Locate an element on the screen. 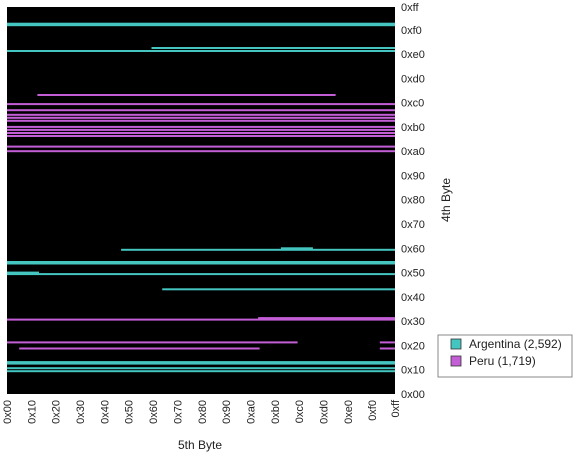 Image resolution: width=576 pixels, height=455 pixels. y-tick-label: 0x90 is located at coordinates (413, 177).